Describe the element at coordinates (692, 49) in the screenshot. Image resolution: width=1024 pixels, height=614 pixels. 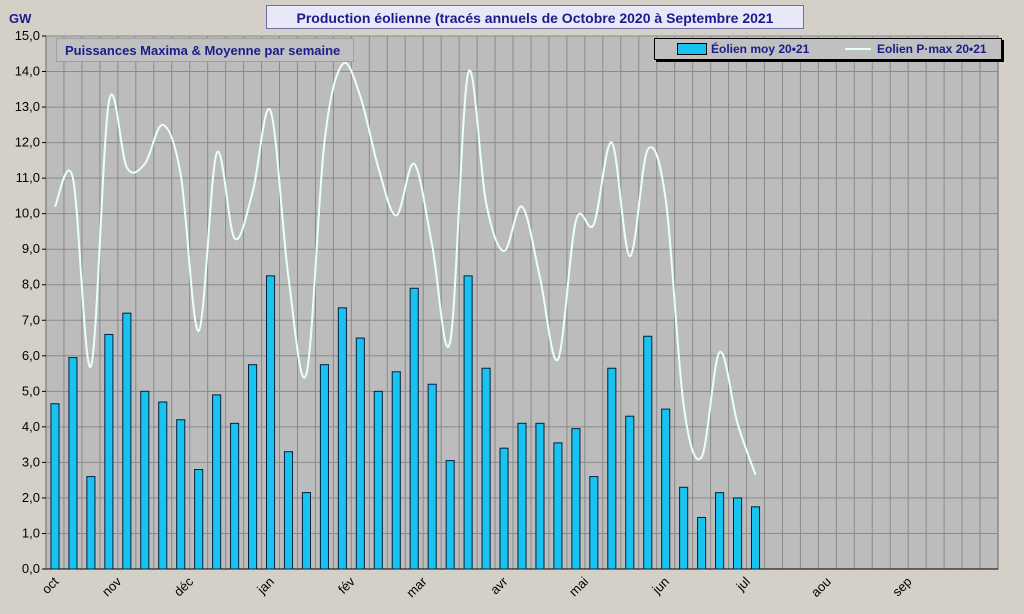
I see `legend-bar-swatch` at that location.